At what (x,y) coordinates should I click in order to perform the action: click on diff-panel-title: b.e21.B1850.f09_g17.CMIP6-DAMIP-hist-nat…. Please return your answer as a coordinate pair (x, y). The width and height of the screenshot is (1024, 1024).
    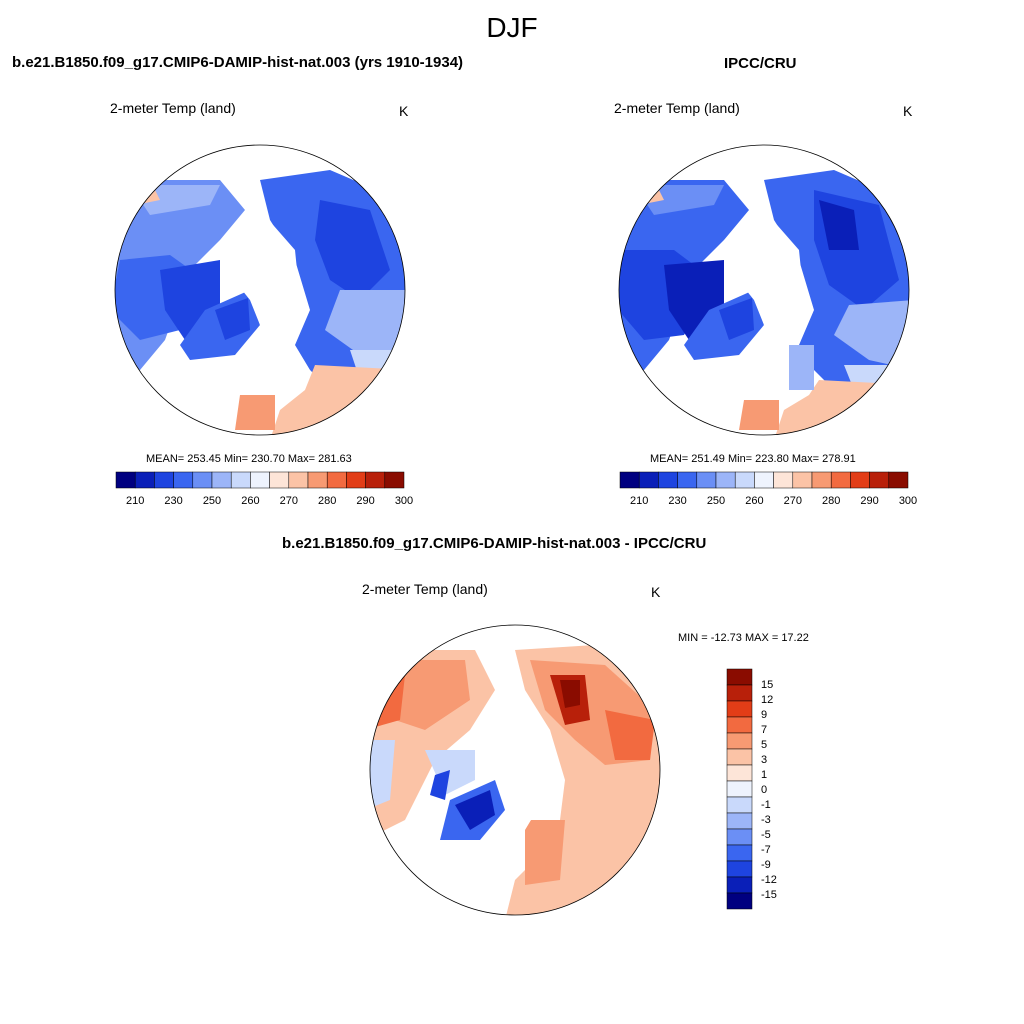
    Looking at the image, I should click on (494, 543).